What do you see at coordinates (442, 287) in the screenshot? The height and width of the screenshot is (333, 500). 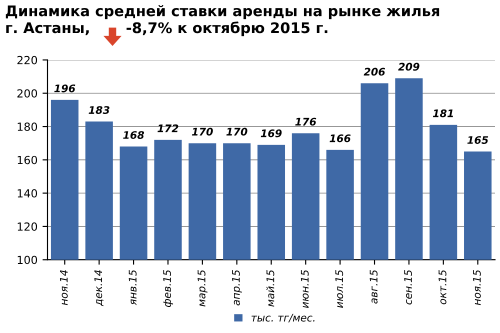 I see `x-tick-label: окт.15` at bounding box center [442, 287].